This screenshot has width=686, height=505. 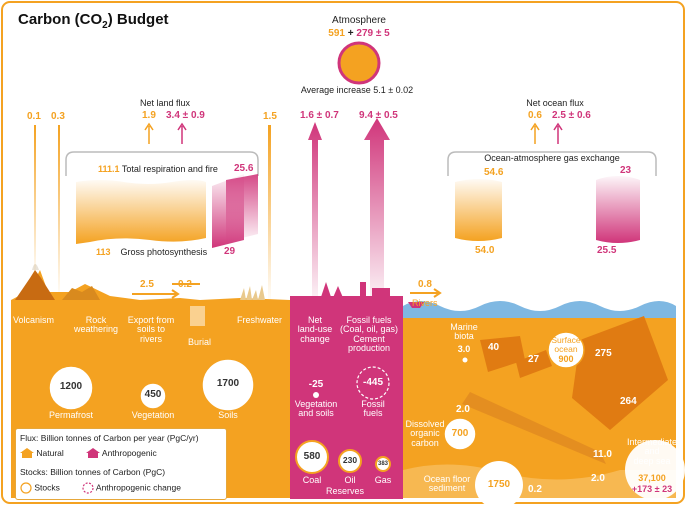 I want to click on deep-sea-flux, so click(x=534, y=428).